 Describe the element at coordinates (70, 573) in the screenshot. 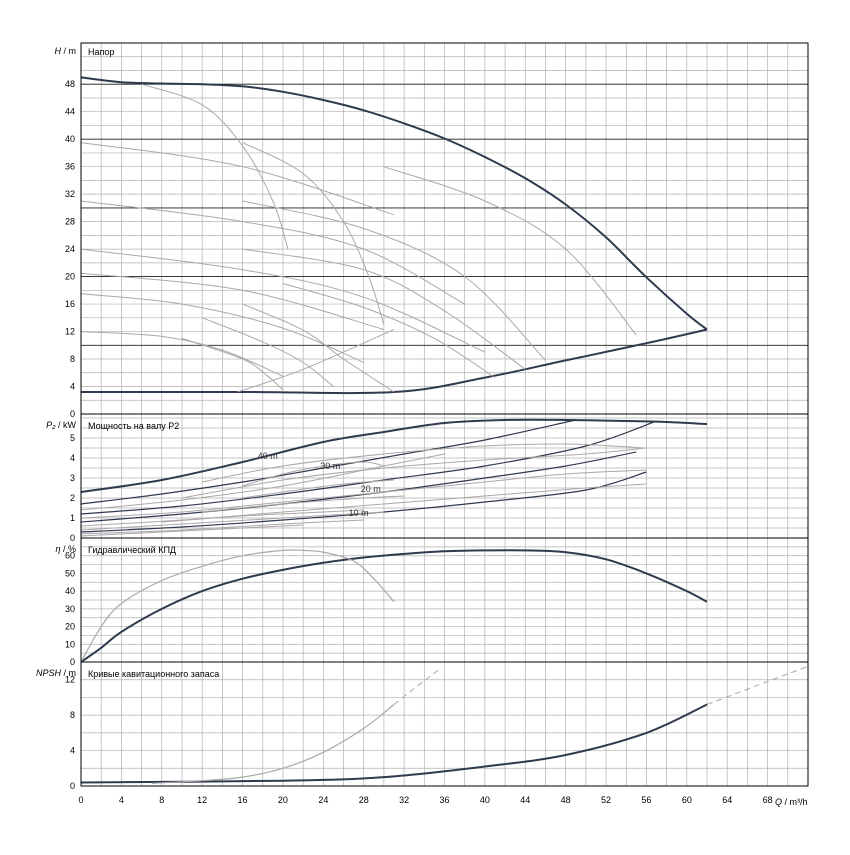

I see `y-tick-label: 50` at that location.